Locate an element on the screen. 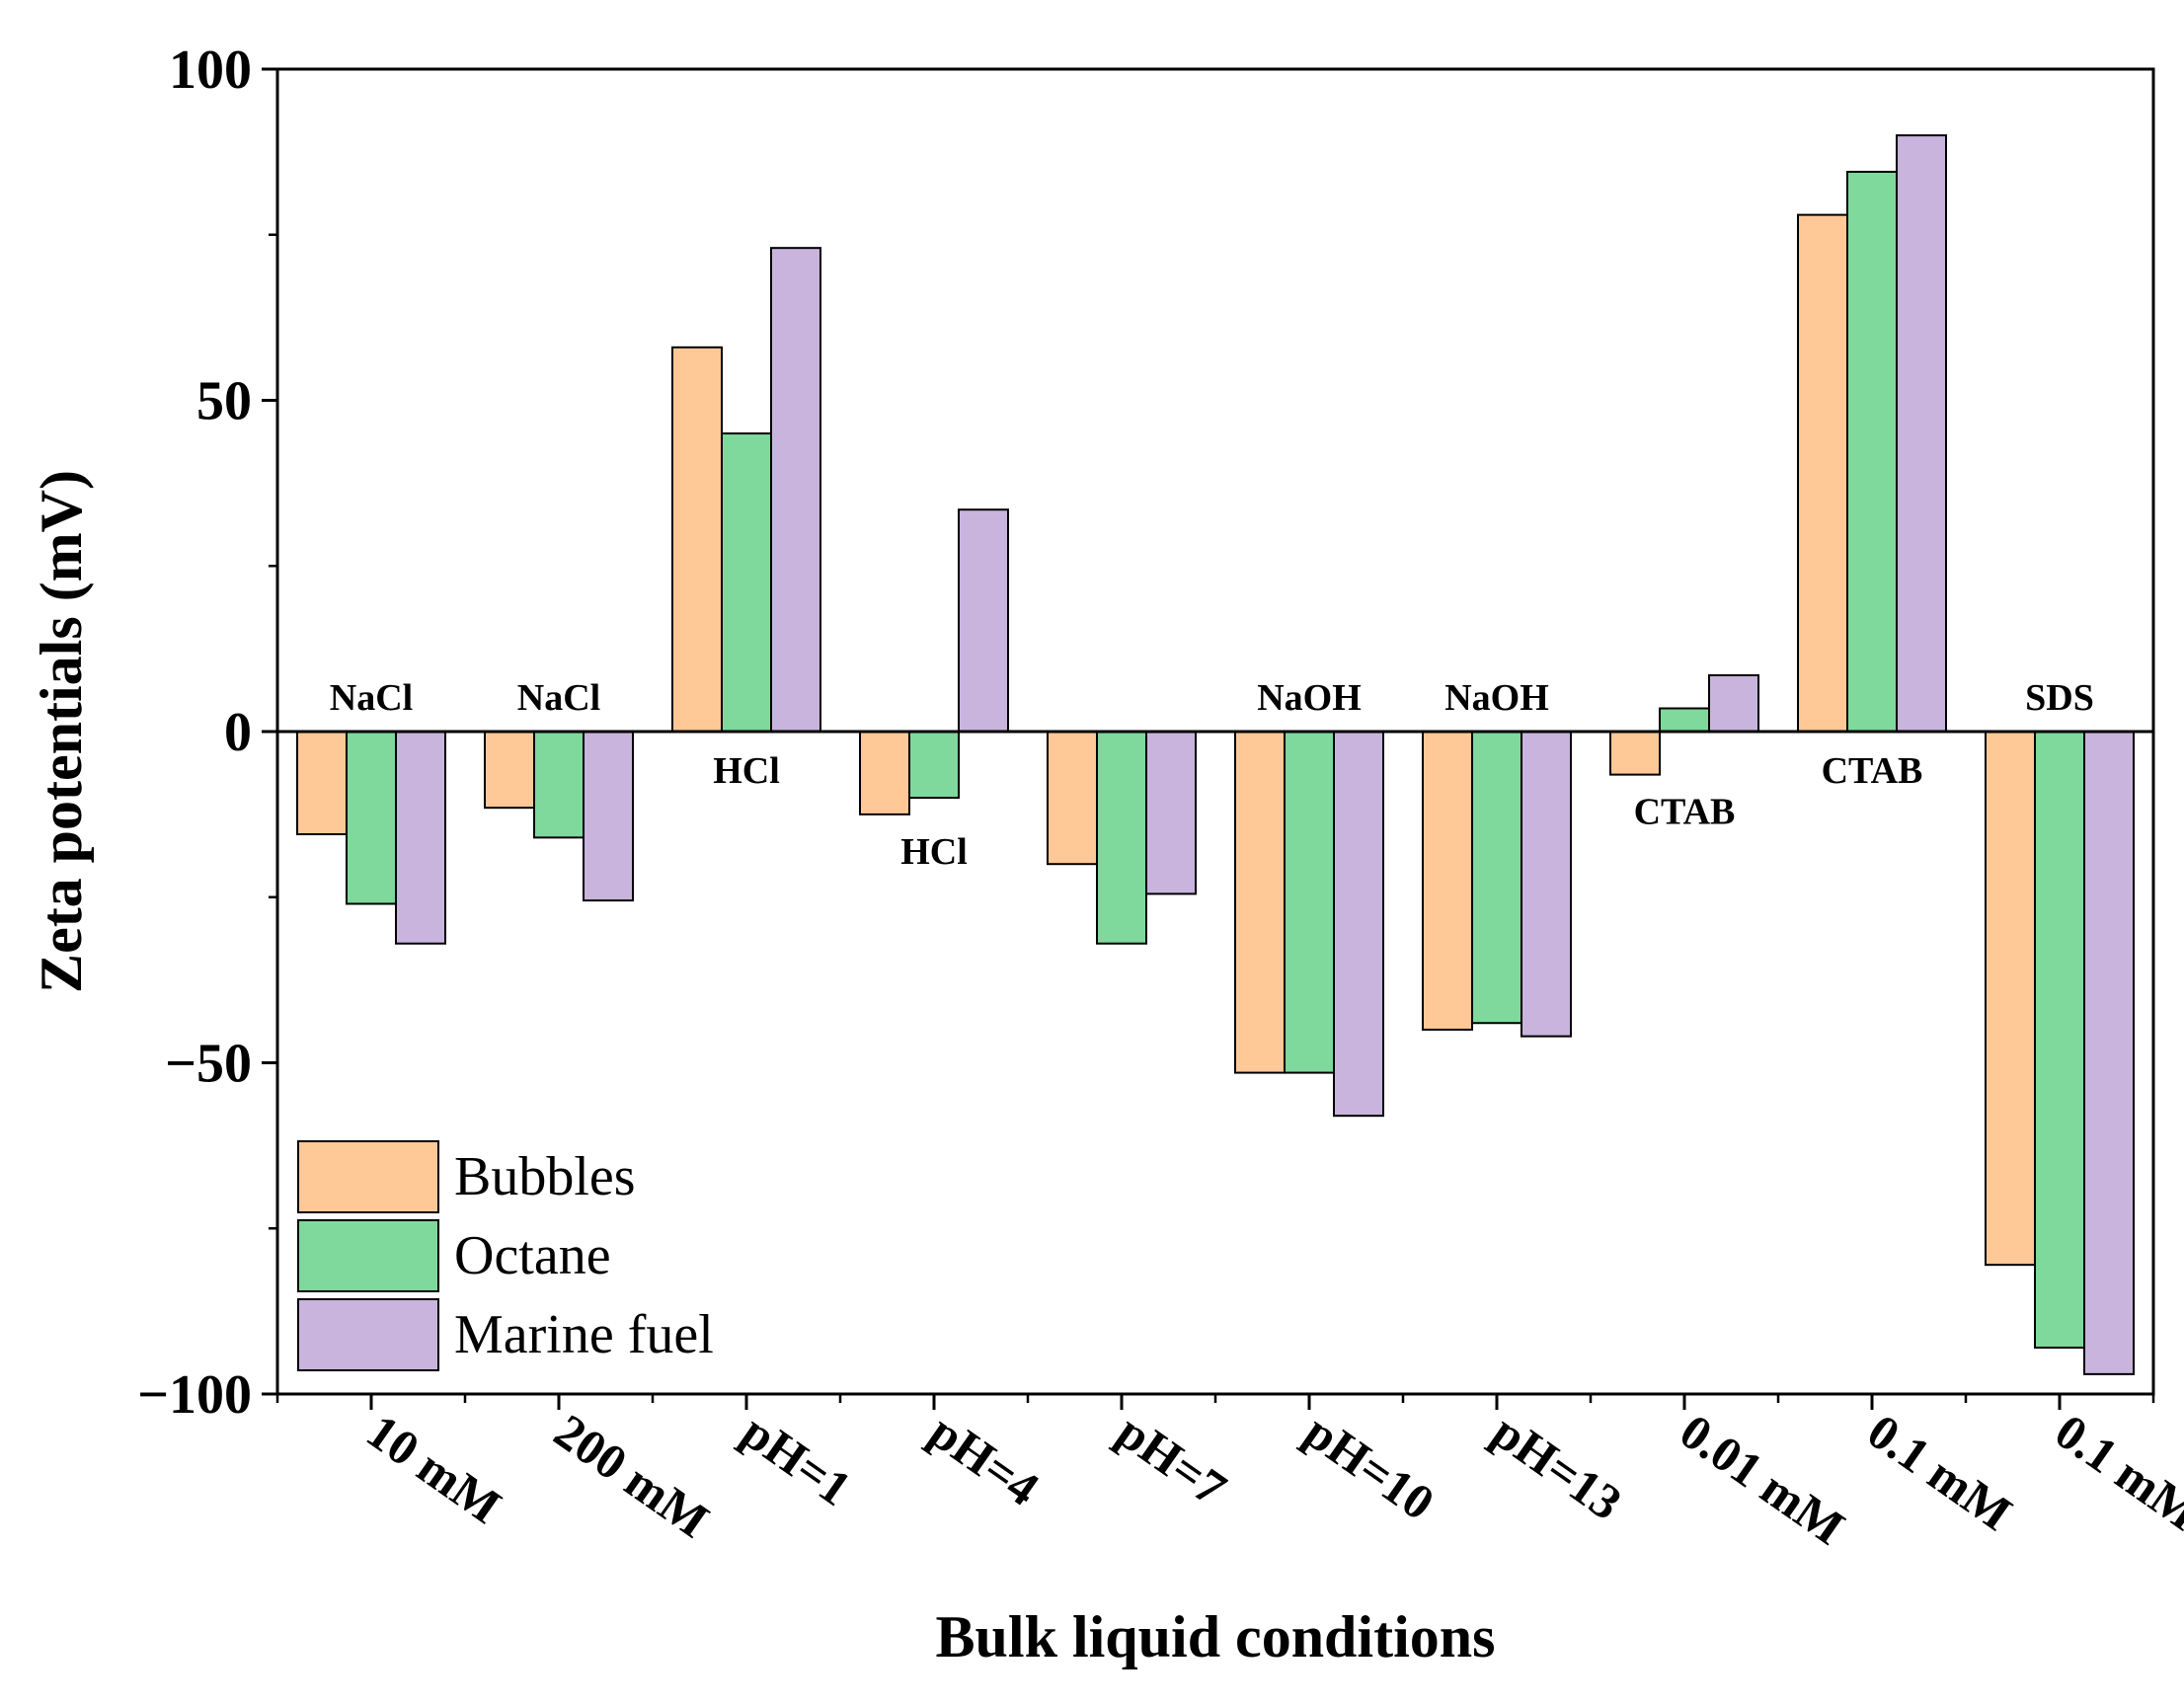 This screenshot has height=1705, width=2184. x-category-label-2: pH=1 is located at coordinates (797, 1460).